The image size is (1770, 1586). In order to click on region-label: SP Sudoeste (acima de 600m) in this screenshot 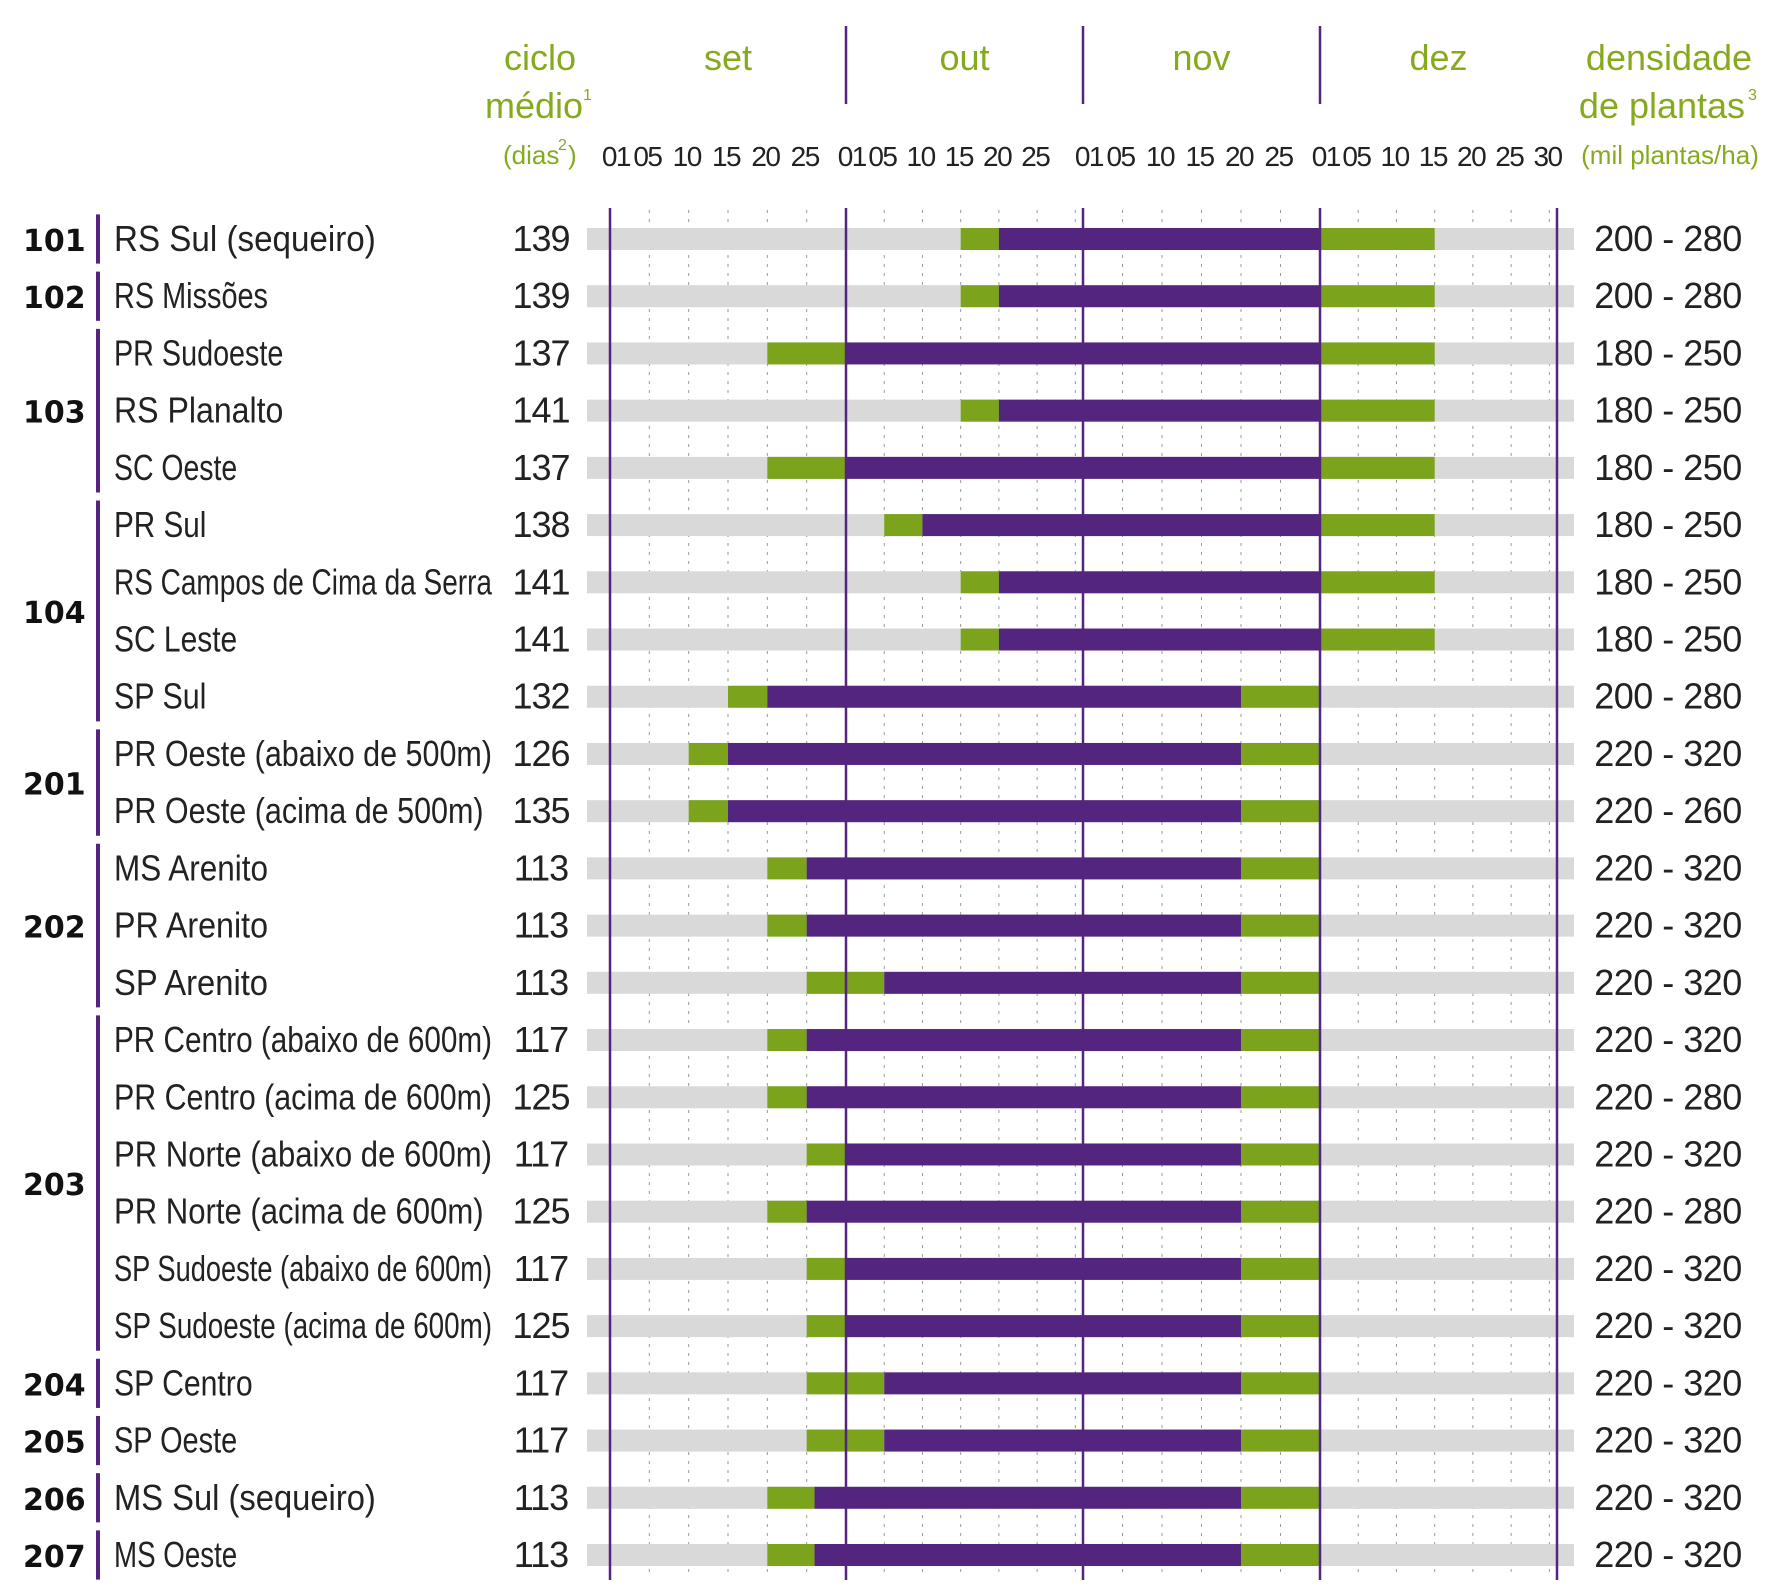, I will do `click(303, 1325)`.